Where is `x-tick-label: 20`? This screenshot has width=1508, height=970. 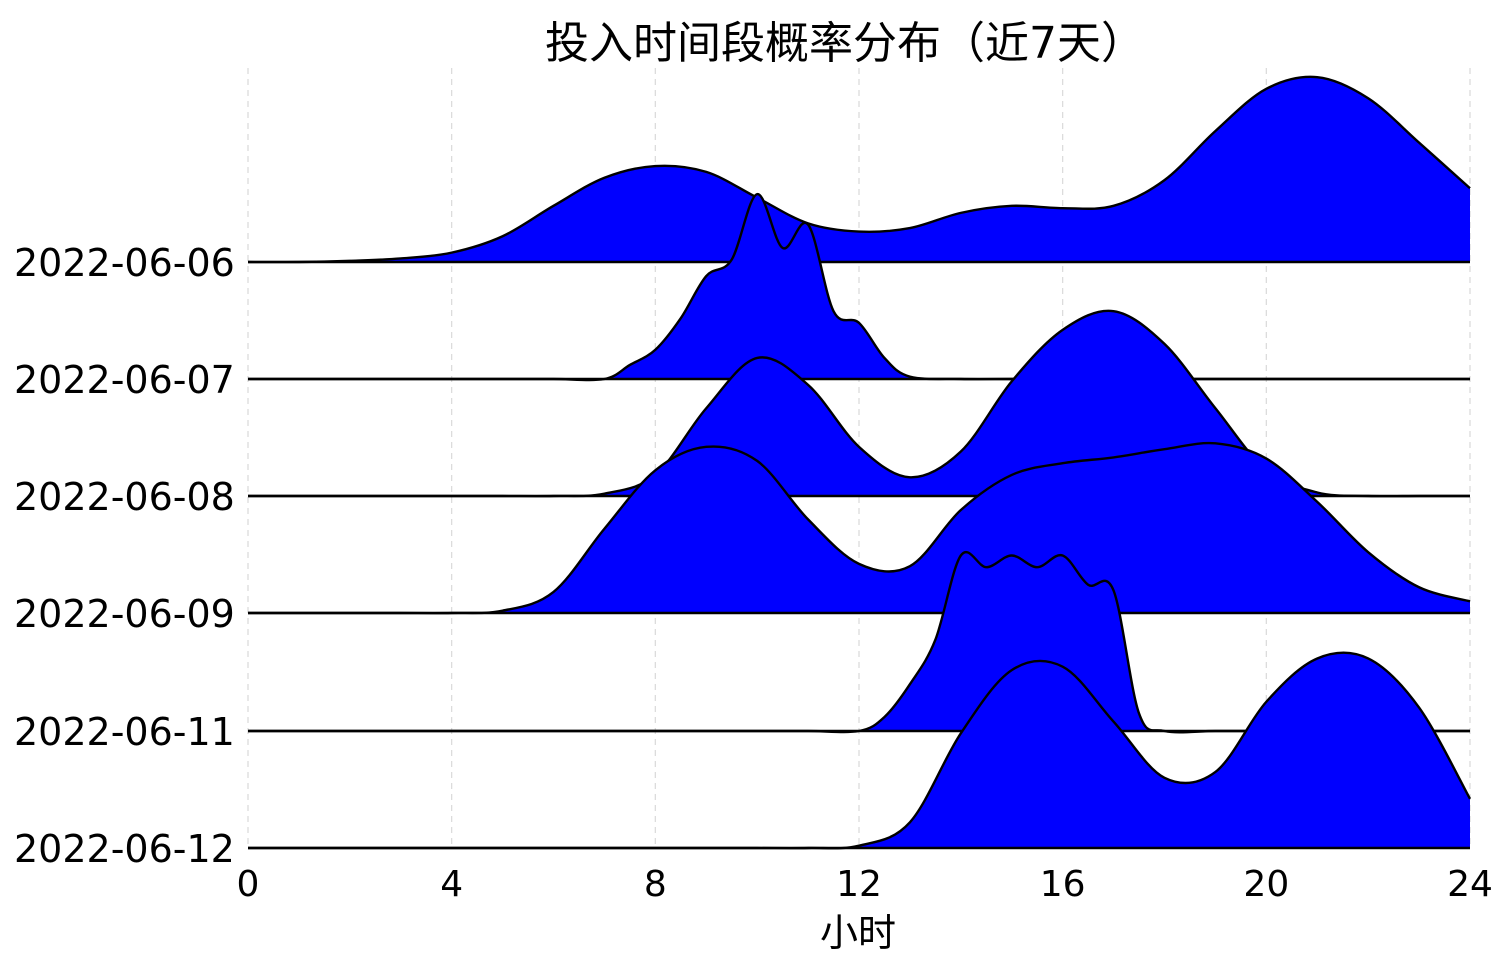 x-tick-label: 20 is located at coordinates (1266, 884).